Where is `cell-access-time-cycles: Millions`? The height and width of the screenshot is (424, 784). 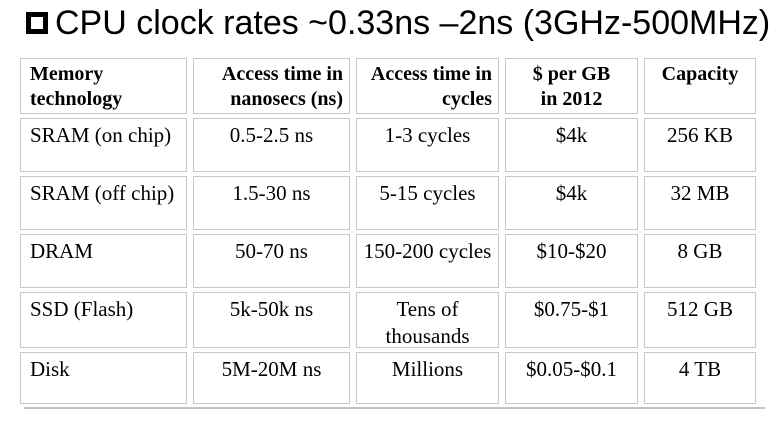
cell-access-time-cycles: Millions is located at coordinates (427, 378).